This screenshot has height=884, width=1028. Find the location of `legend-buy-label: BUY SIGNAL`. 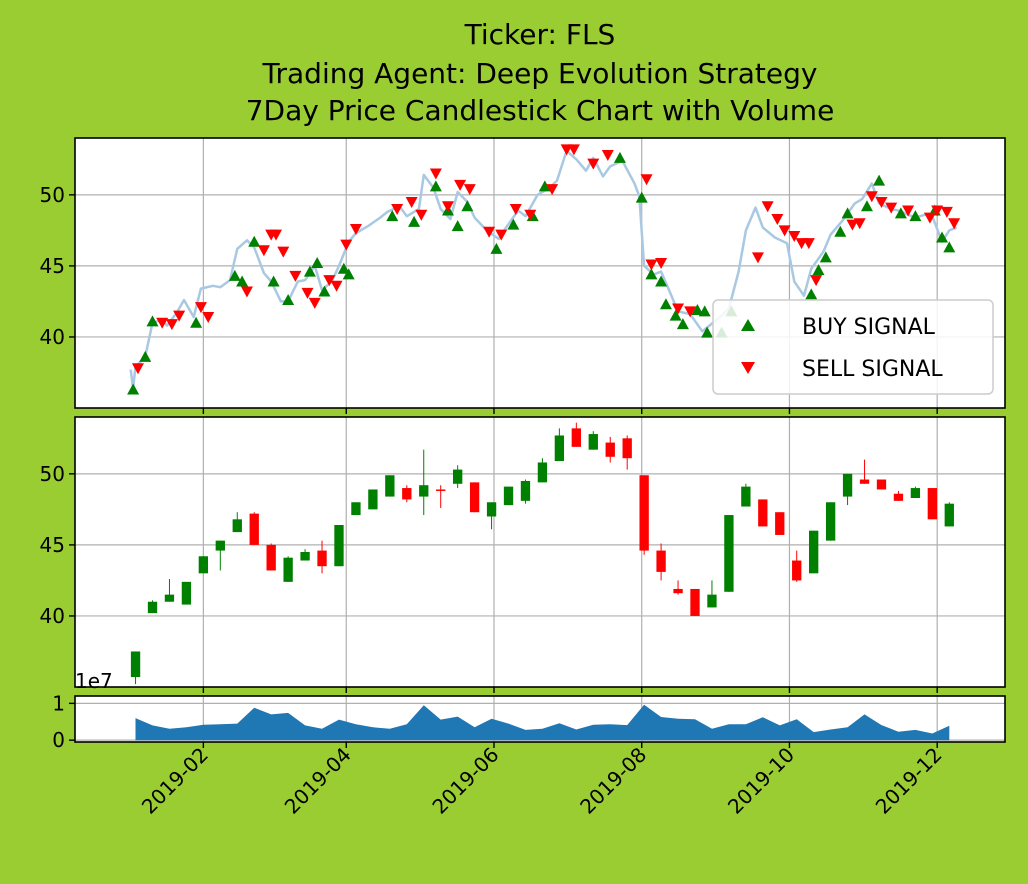

legend-buy-label: BUY SIGNAL is located at coordinates (869, 327).